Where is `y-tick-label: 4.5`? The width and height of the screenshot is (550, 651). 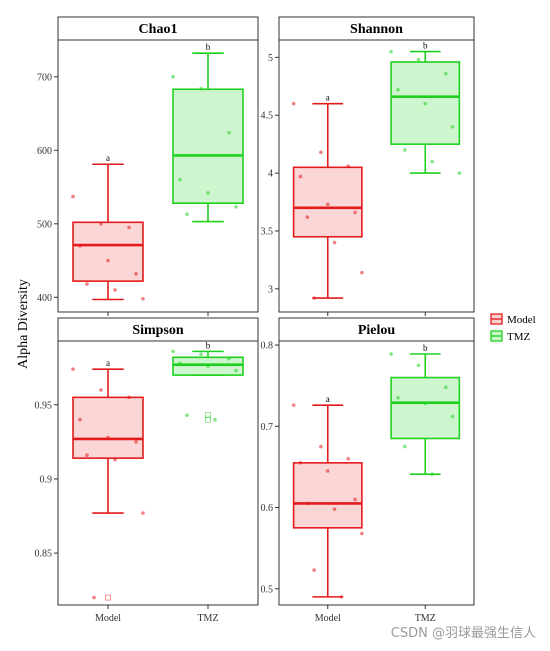 y-tick-label: 4.5 is located at coordinates (267, 116).